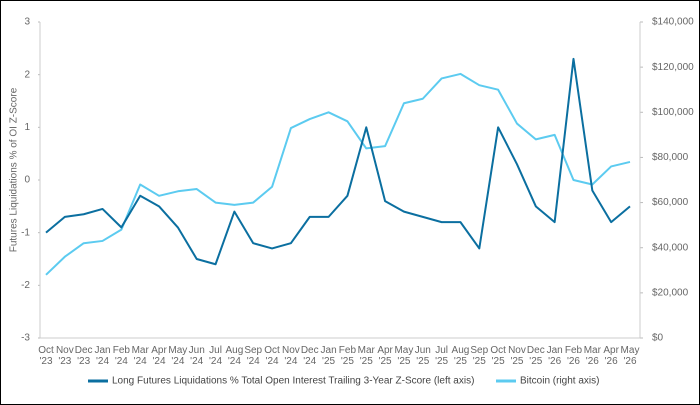  I want to click on y2-tick-label: $40,000, so click(670, 247).